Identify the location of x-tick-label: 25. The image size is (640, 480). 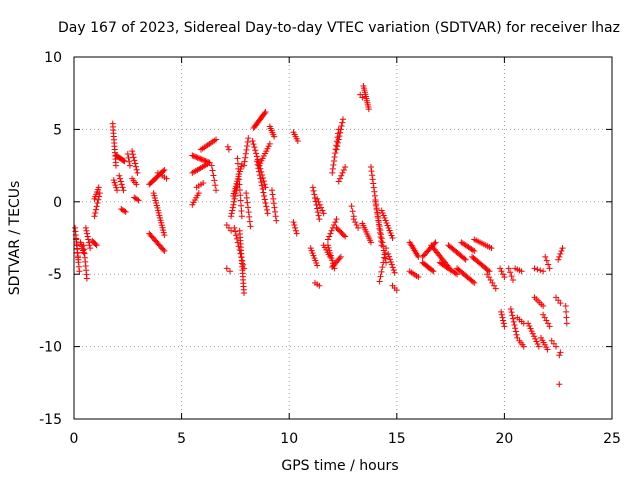
(612, 439).